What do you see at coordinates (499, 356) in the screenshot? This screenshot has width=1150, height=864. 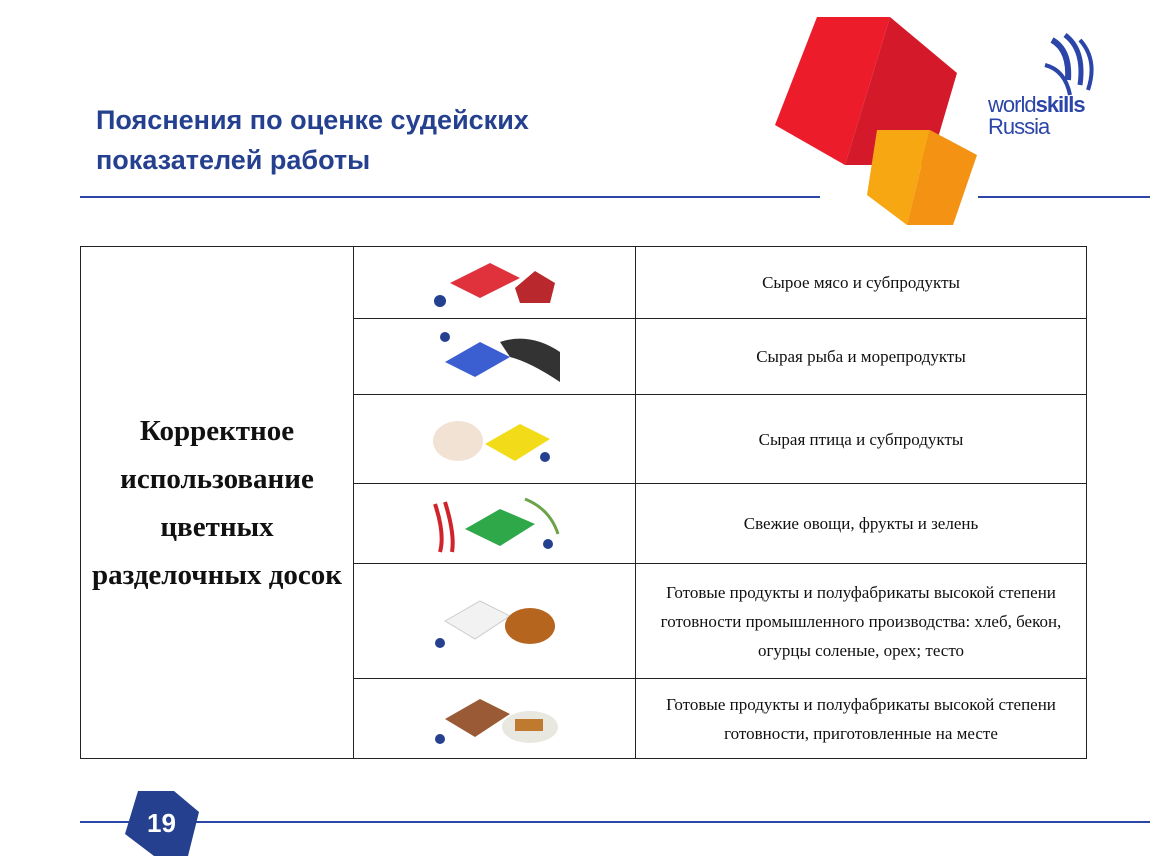 I see `blue-board-fish-icon` at bounding box center [499, 356].